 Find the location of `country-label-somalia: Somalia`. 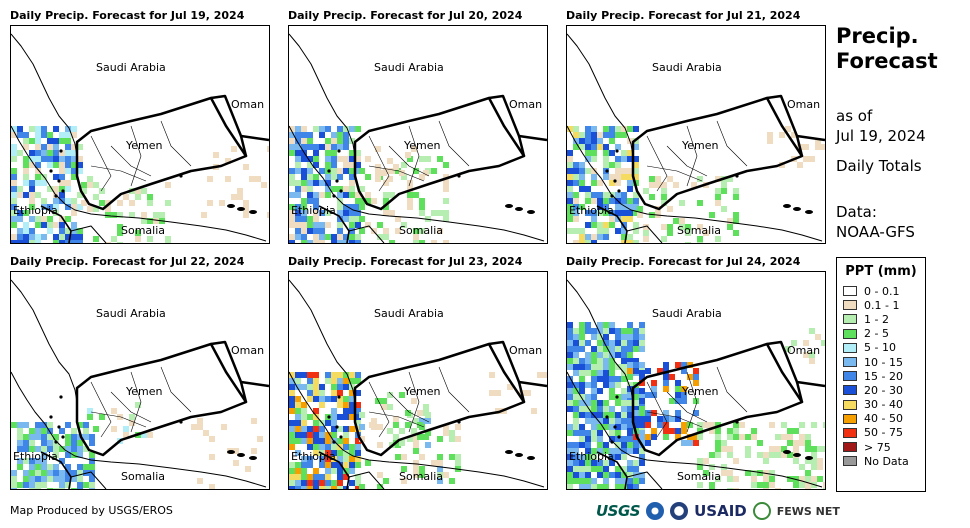

country-label-somalia: Somalia is located at coordinates (143, 476).